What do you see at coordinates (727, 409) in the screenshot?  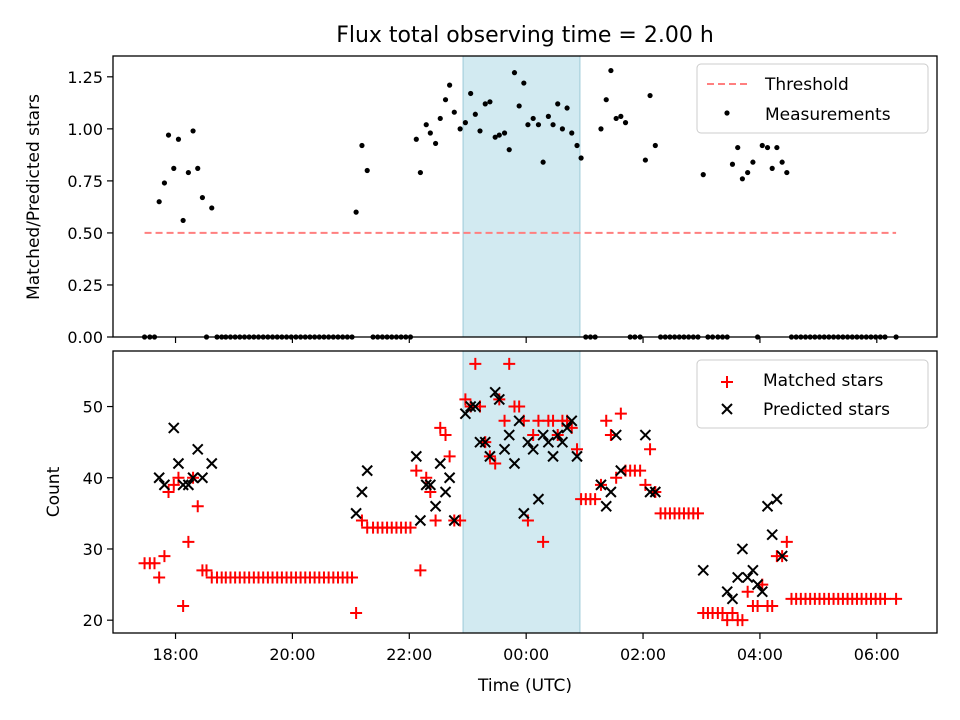 I see `predicted-legend-swatch` at bounding box center [727, 409].